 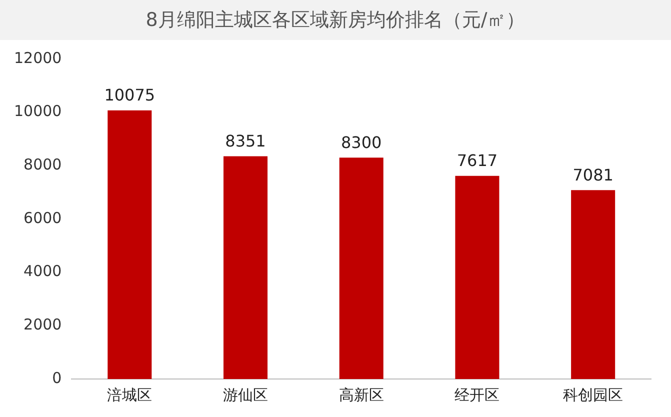 I want to click on x-tick-label: 科创园区, so click(x=593, y=395).